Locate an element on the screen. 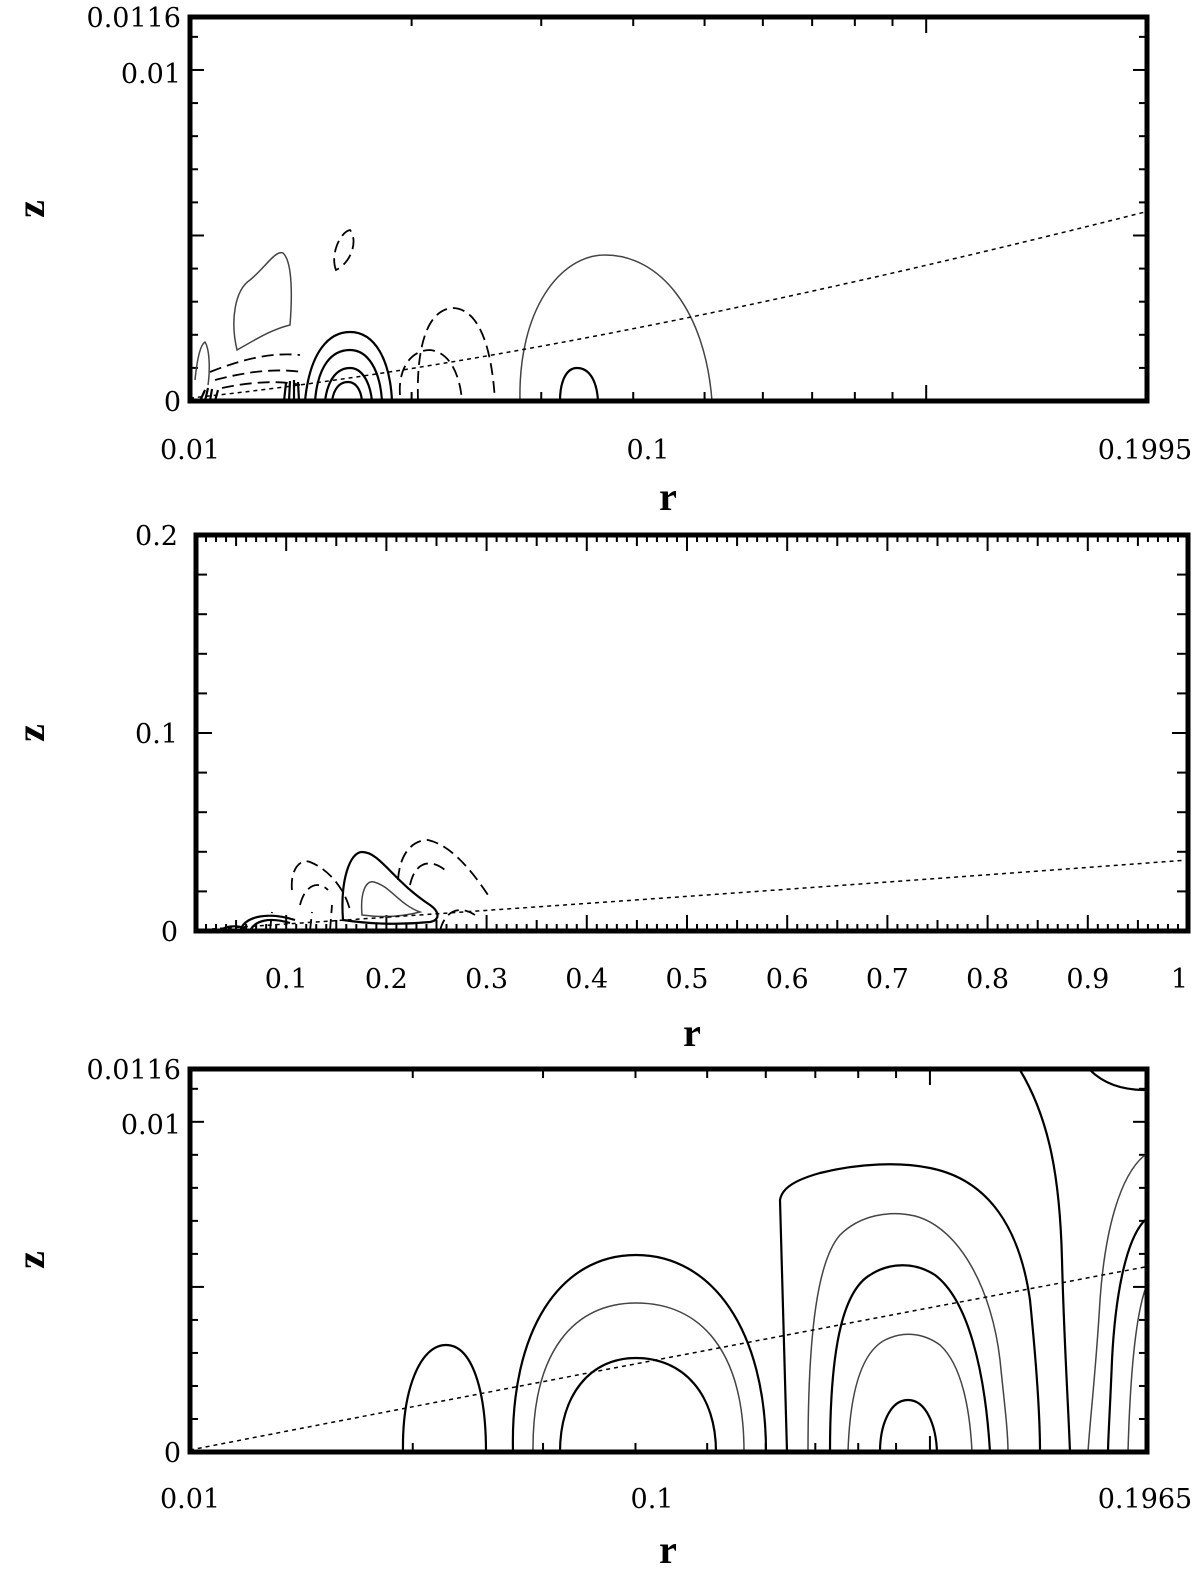 This screenshot has width=1200, height=1569. x-tick-label: 0.7 is located at coordinates (887, 979).